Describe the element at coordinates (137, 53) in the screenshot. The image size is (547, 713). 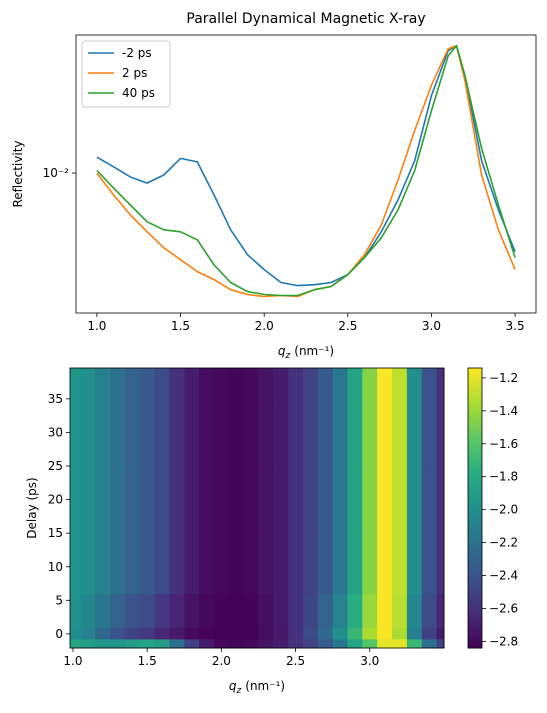
I see `legend-label: -2 ps` at that location.